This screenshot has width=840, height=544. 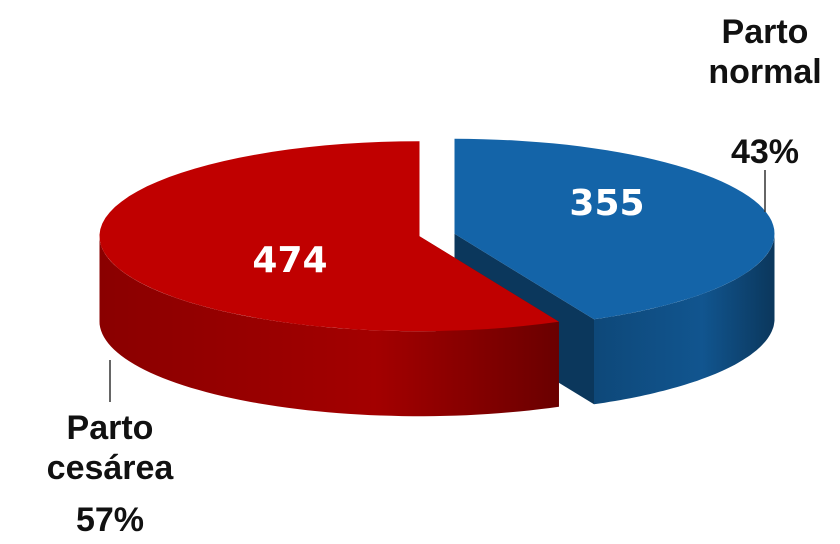 What do you see at coordinates (684, 319) in the screenshot?
I see `slice-side` at bounding box center [684, 319].